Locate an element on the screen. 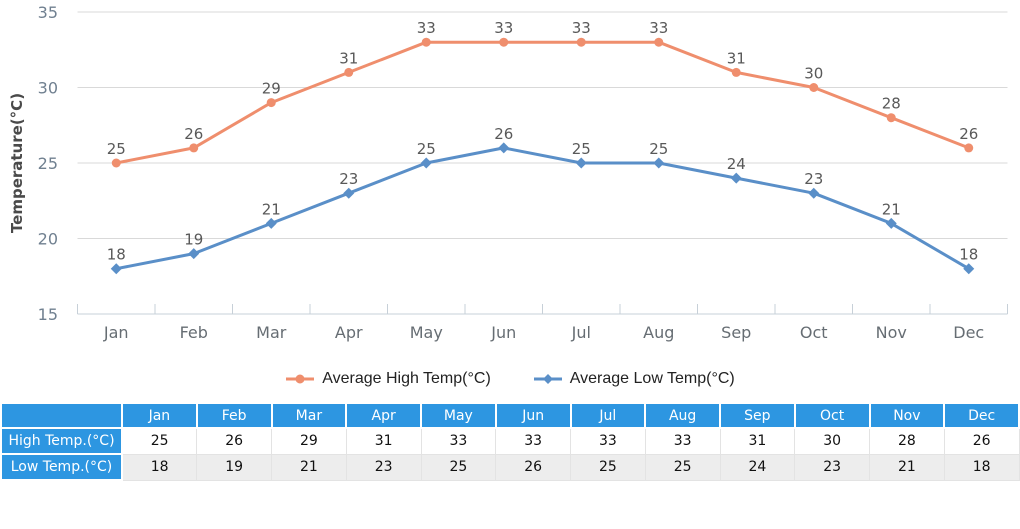 The image size is (1020, 529). x-axis-month-label: Mar is located at coordinates (271, 332).